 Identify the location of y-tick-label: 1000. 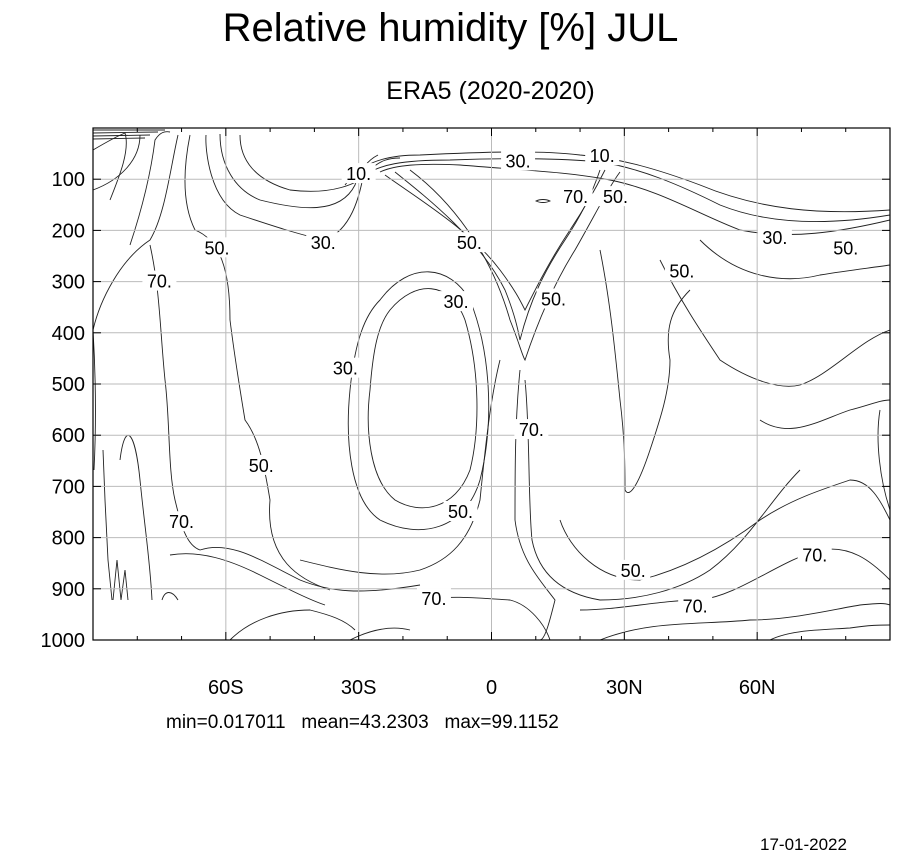
(63, 641).